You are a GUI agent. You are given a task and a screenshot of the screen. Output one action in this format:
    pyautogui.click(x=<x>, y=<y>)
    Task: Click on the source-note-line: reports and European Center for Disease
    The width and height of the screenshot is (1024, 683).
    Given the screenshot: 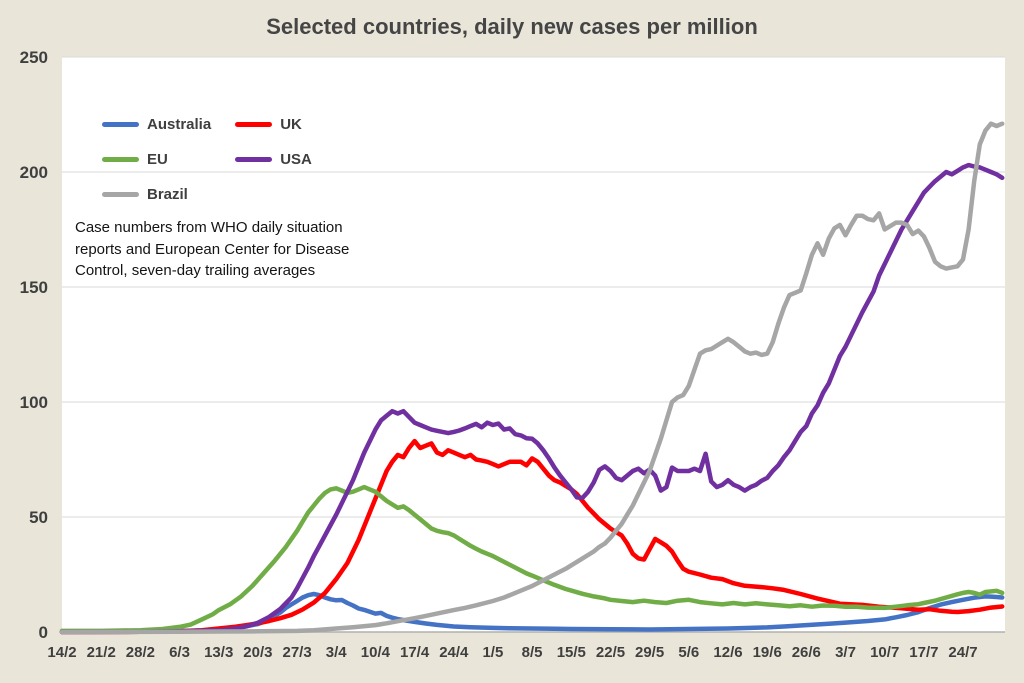 What is the action you would take?
    pyautogui.click(x=212, y=249)
    